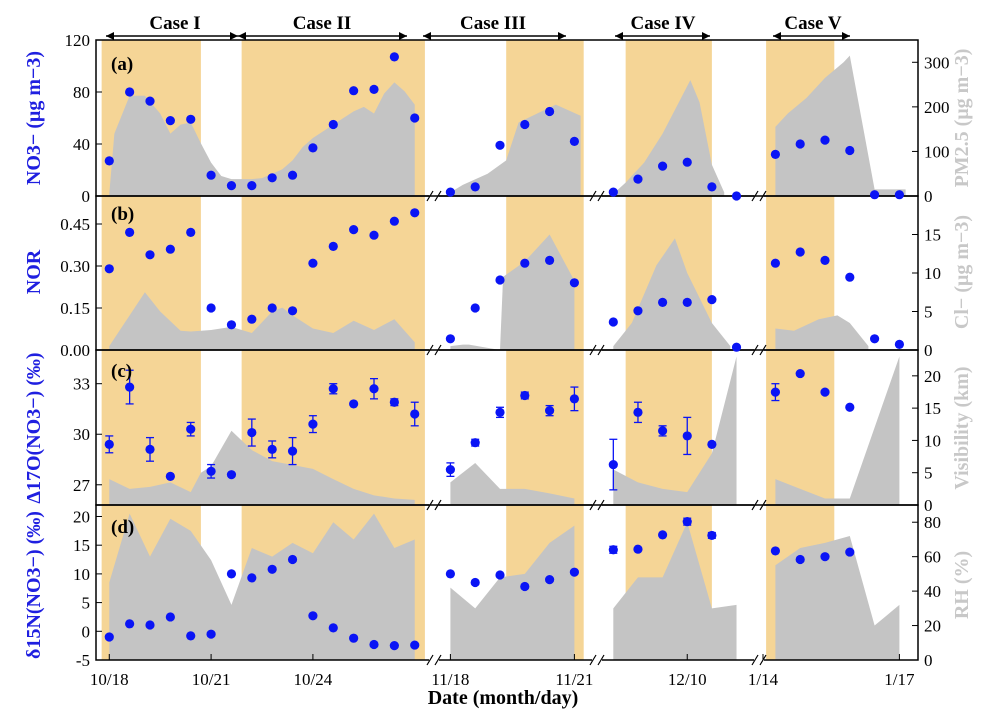 This screenshot has width=985, height=711. What do you see at coordinates (121, 371) in the screenshot?
I see `panel-label-c: (c)` at bounding box center [121, 371].